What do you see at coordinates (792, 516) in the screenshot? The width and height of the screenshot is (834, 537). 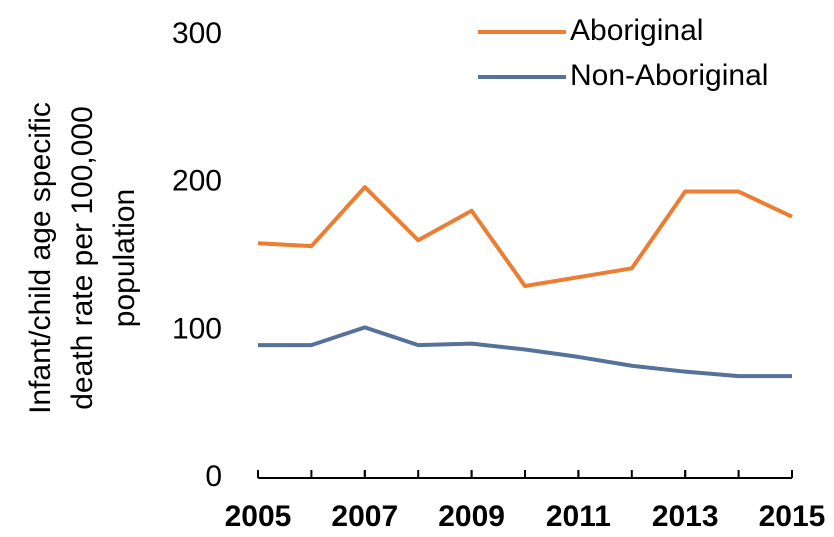 I see `x-tick-label: 2015` at bounding box center [792, 516].